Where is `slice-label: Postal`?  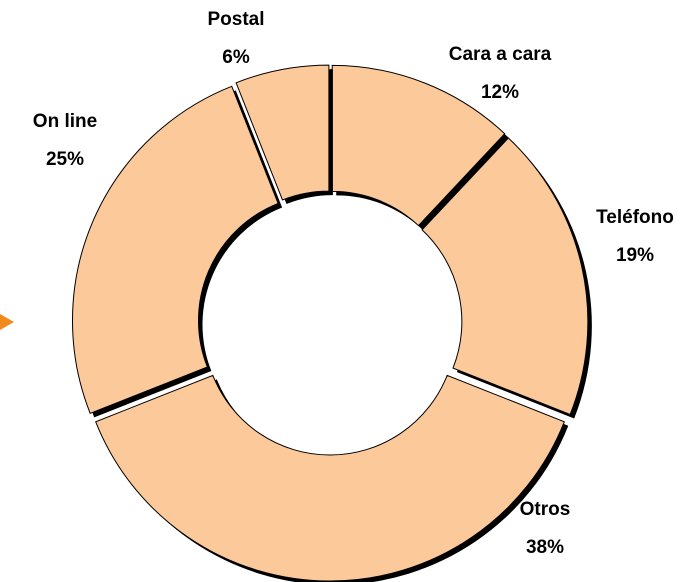
slice-label: Postal is located at coordinates (235, 19).